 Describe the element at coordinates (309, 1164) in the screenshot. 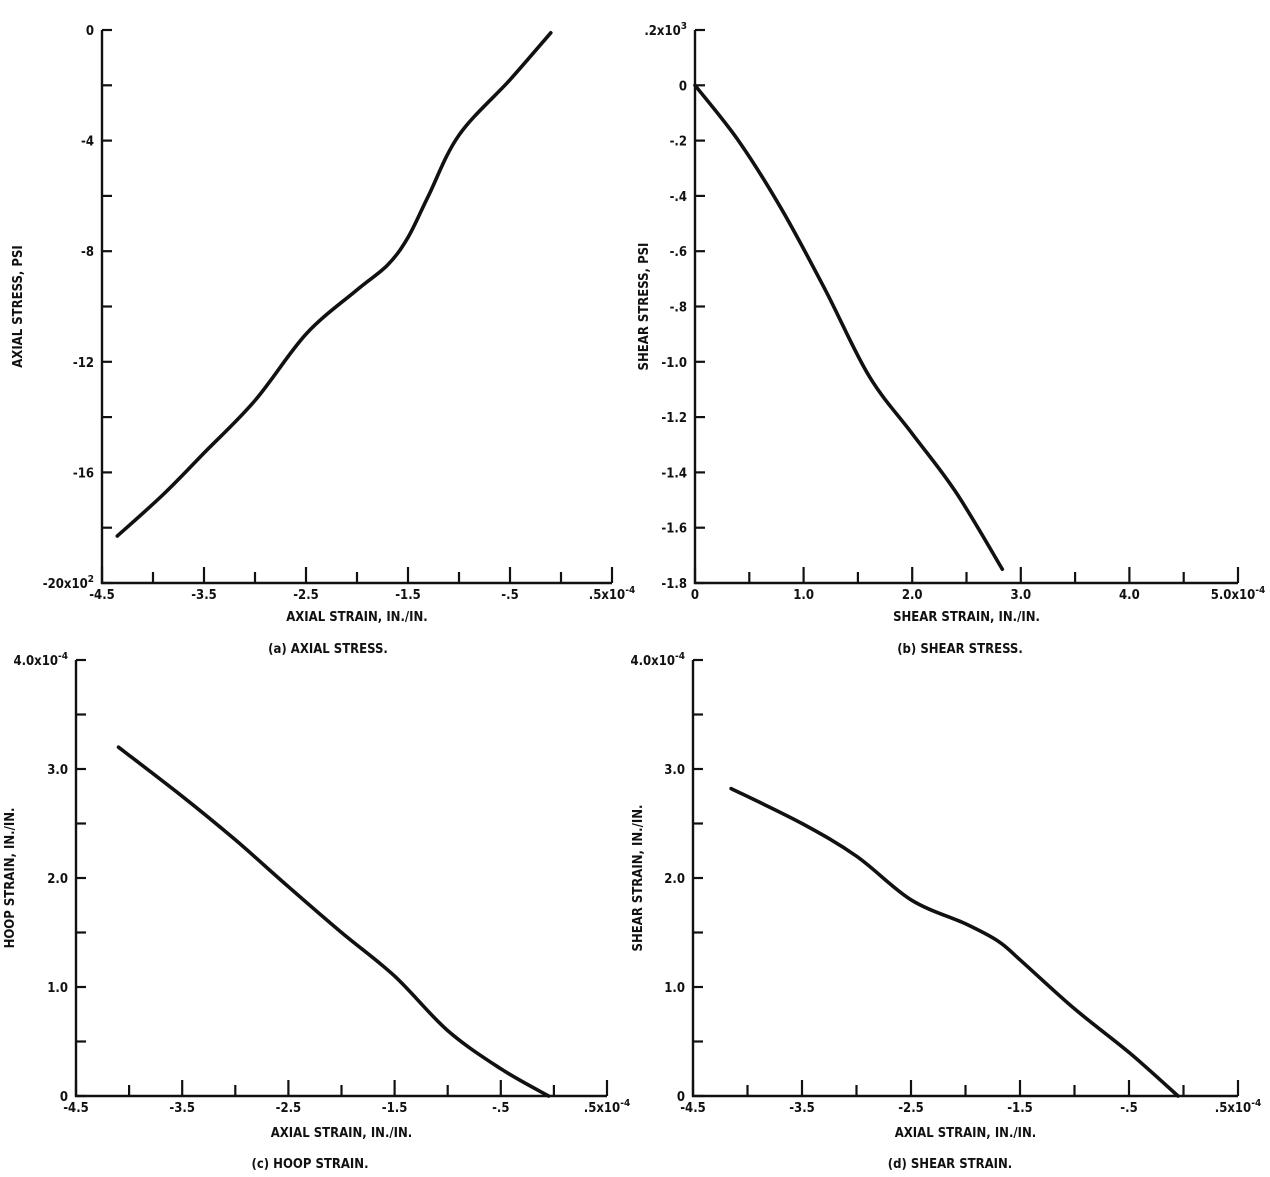

I see `chart-caption: (c) HOOP STRAIN.` at that location.